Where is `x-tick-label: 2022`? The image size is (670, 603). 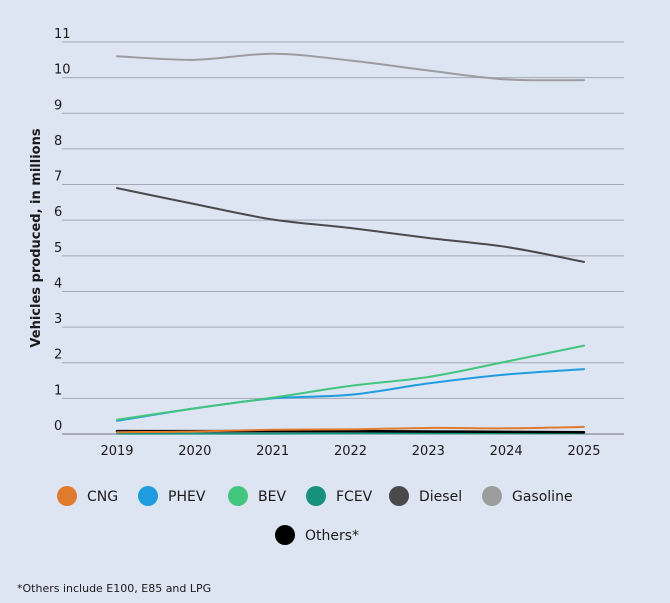 x-tick-label: 2022 is located at coordinates (350, 451).